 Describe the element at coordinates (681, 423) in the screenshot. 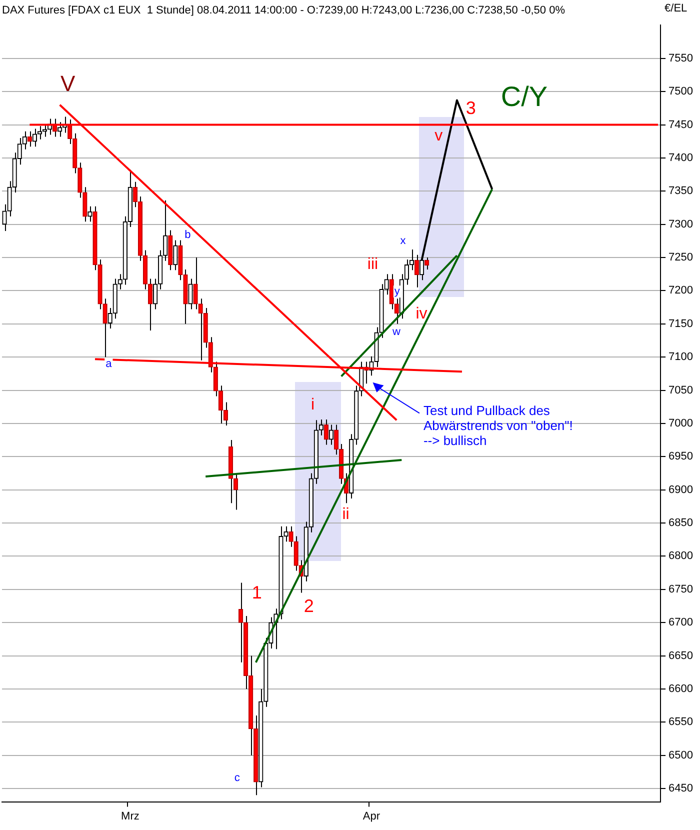

I see `y-tick-label: 7000` at that location.